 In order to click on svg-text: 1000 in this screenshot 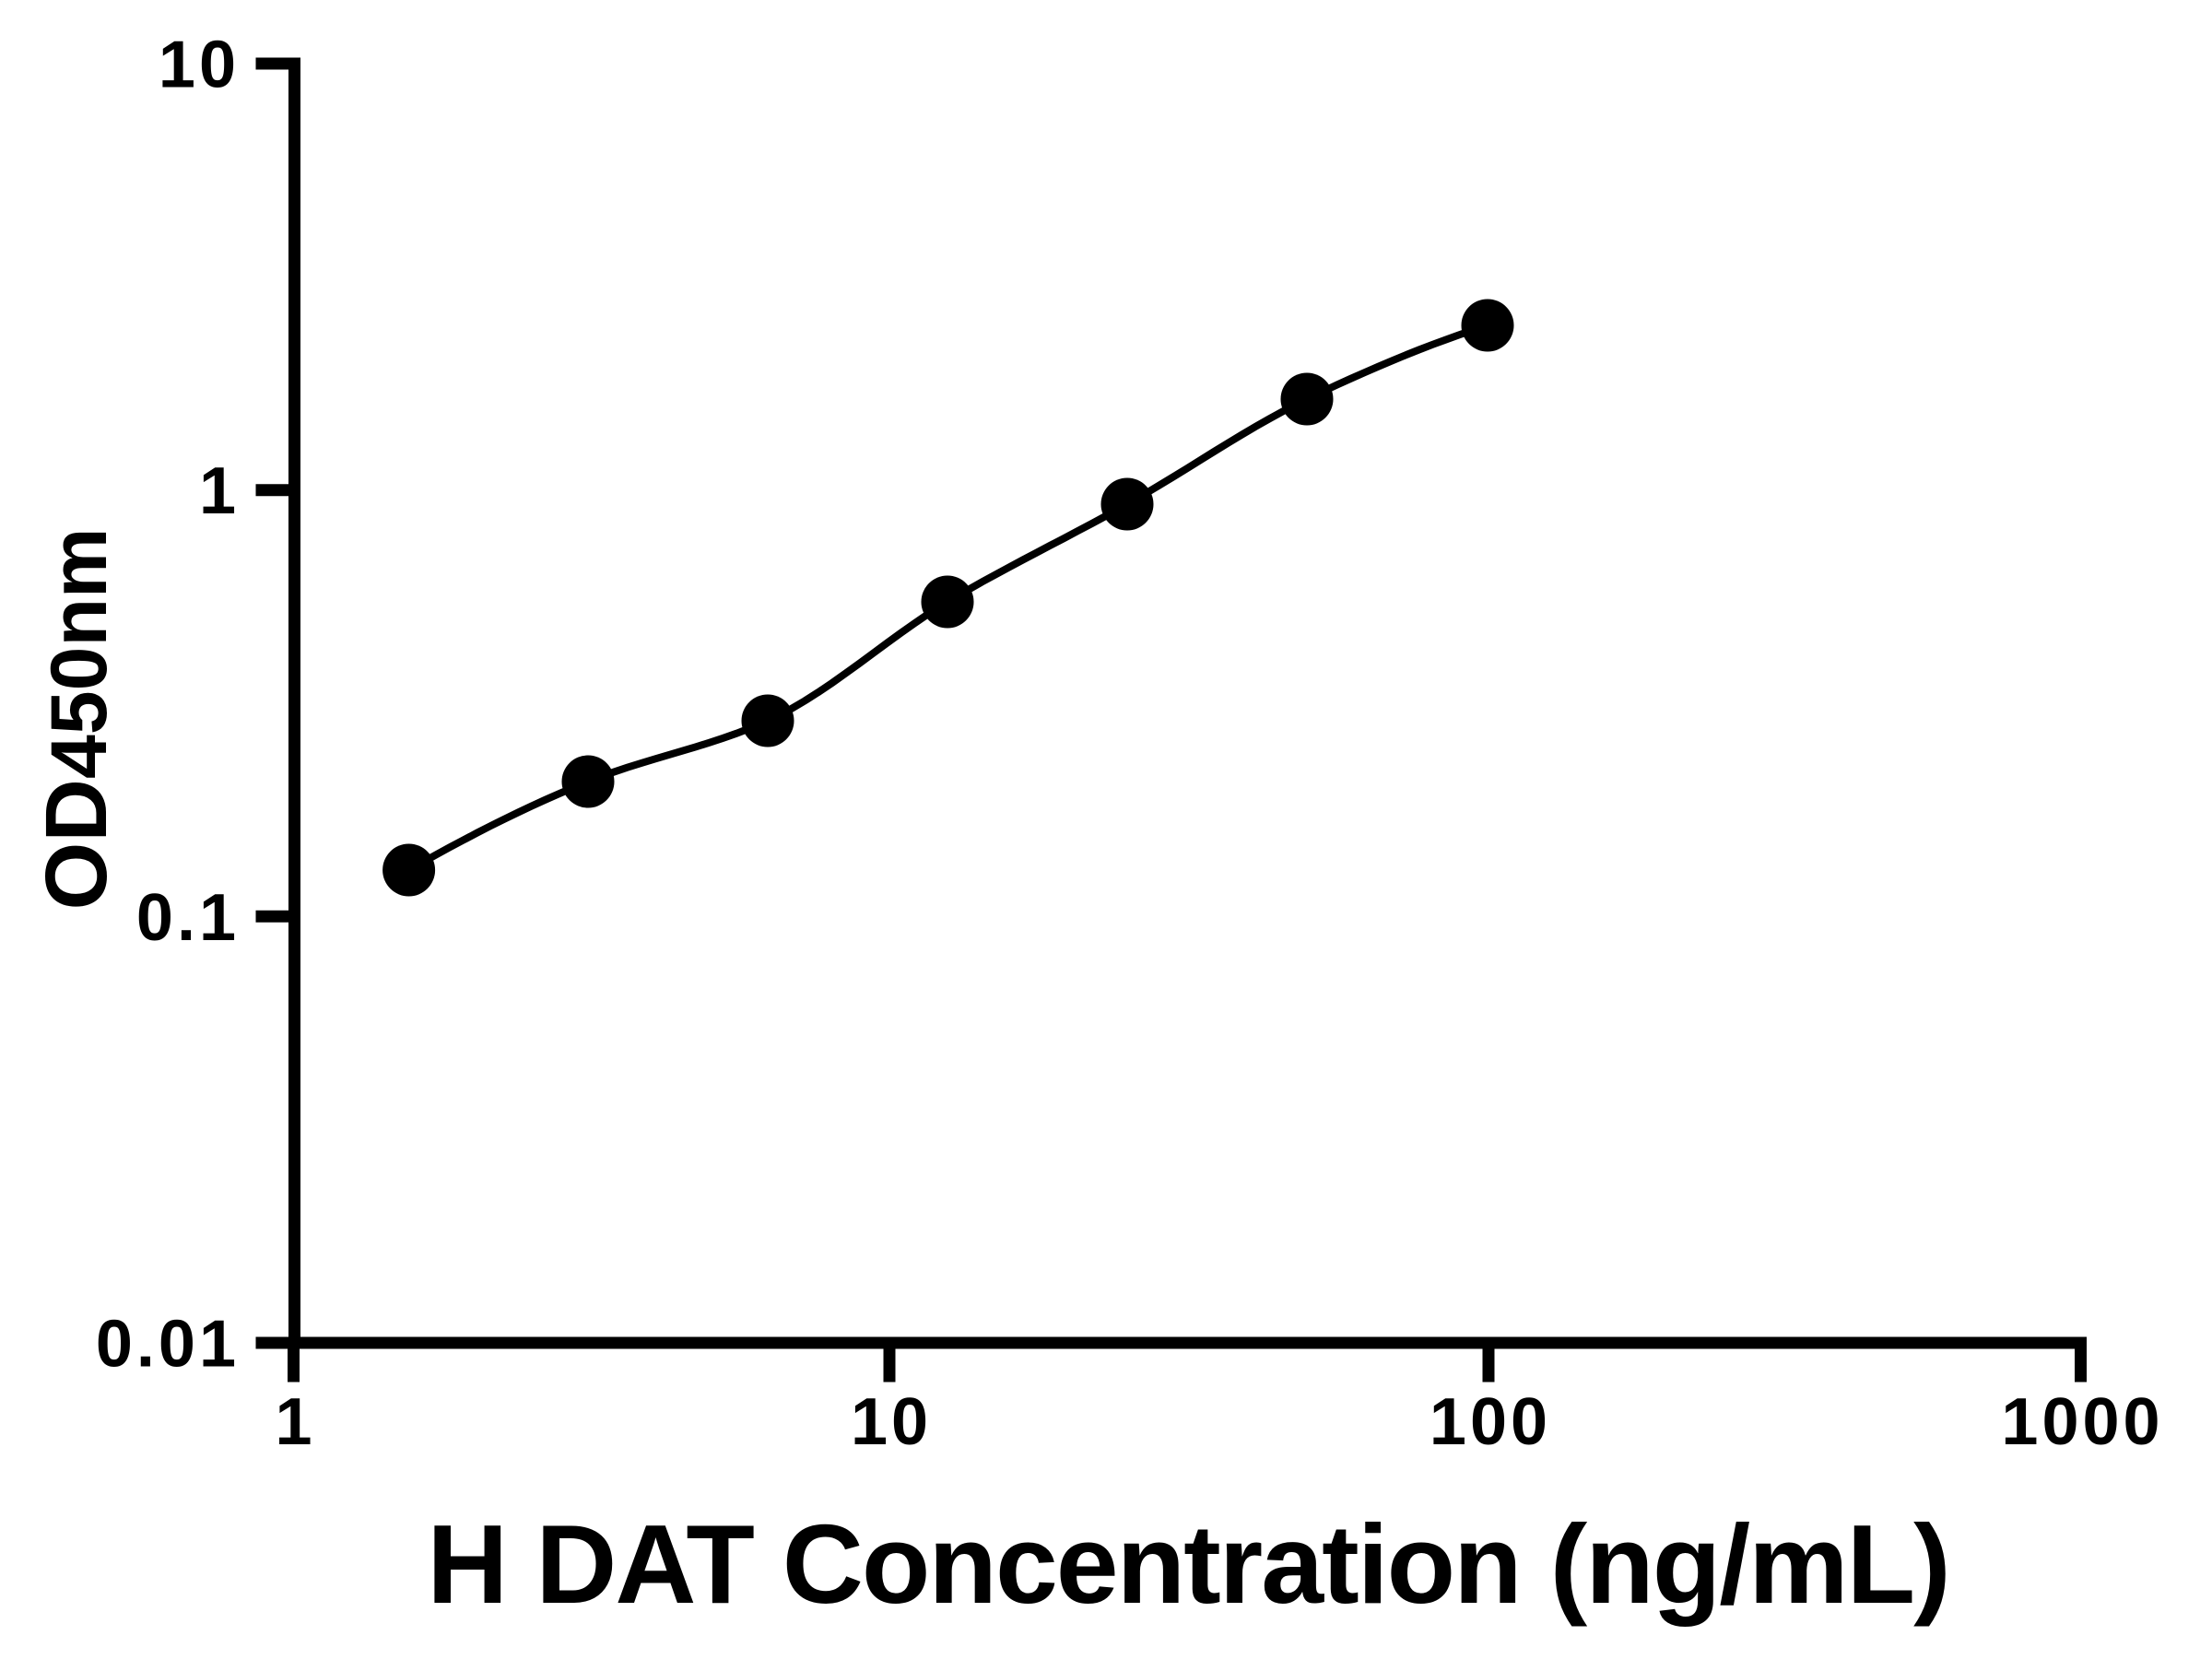, I will do `click(2082, 1422)`.